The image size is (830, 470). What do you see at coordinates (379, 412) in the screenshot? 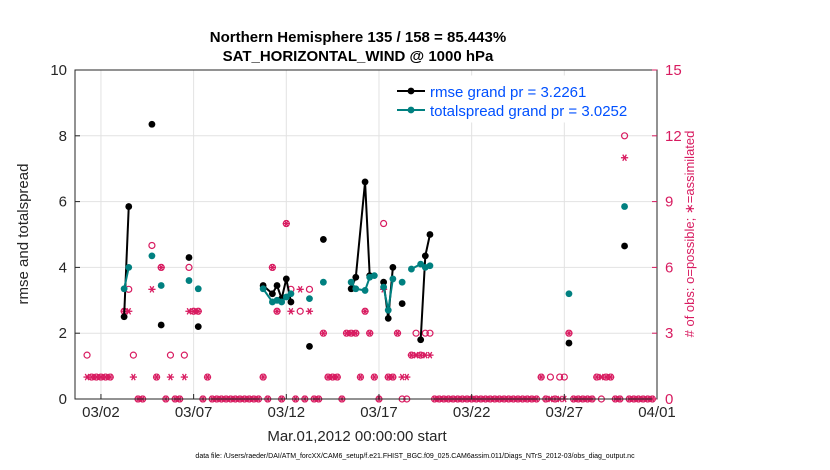
I see `x-tick-label: 03/17` at bounding box center [379, 412].